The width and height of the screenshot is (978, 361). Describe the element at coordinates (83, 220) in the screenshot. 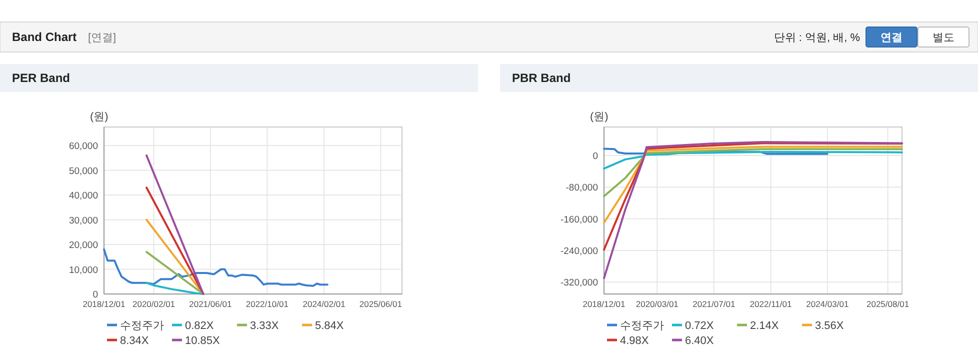

I see `y-tick-label: 30,000` at that location.